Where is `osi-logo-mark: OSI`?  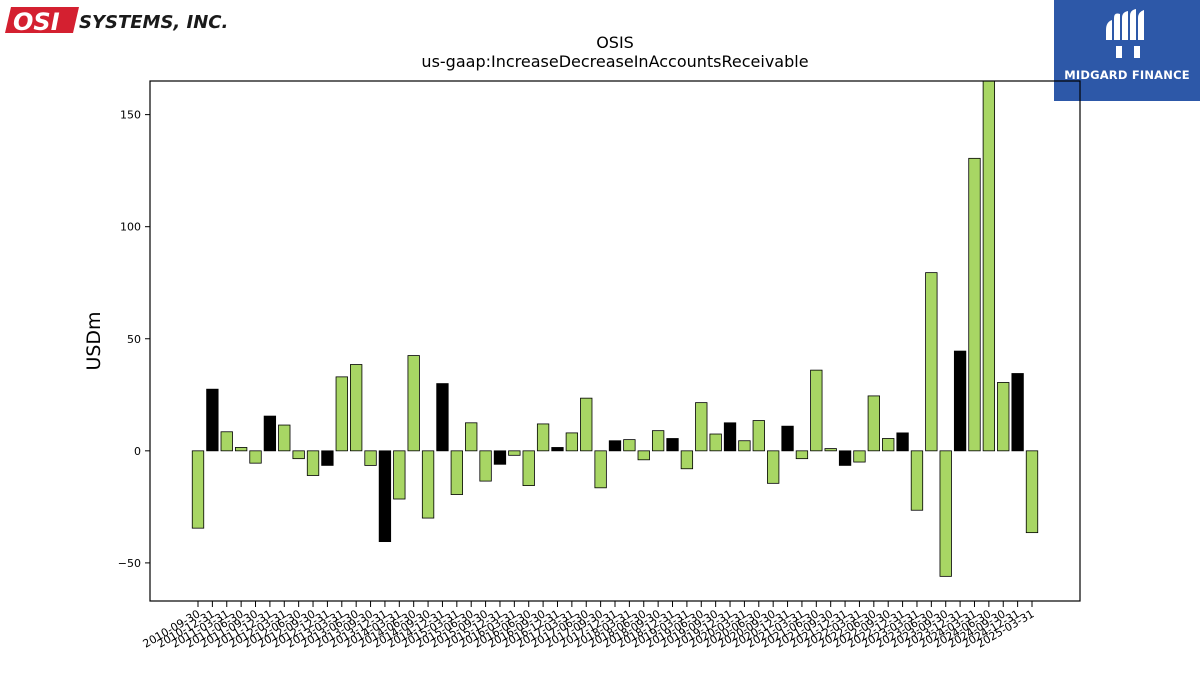
osi-logo-mark: OSI is located at coordinates (36, 21).